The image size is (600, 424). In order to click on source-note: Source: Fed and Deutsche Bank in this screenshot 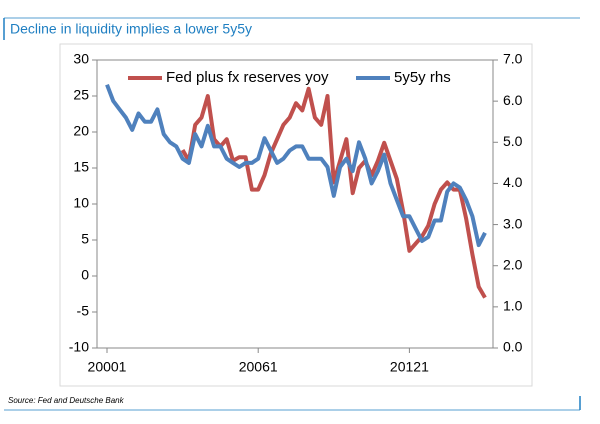, I will do `click(66, 400)`.